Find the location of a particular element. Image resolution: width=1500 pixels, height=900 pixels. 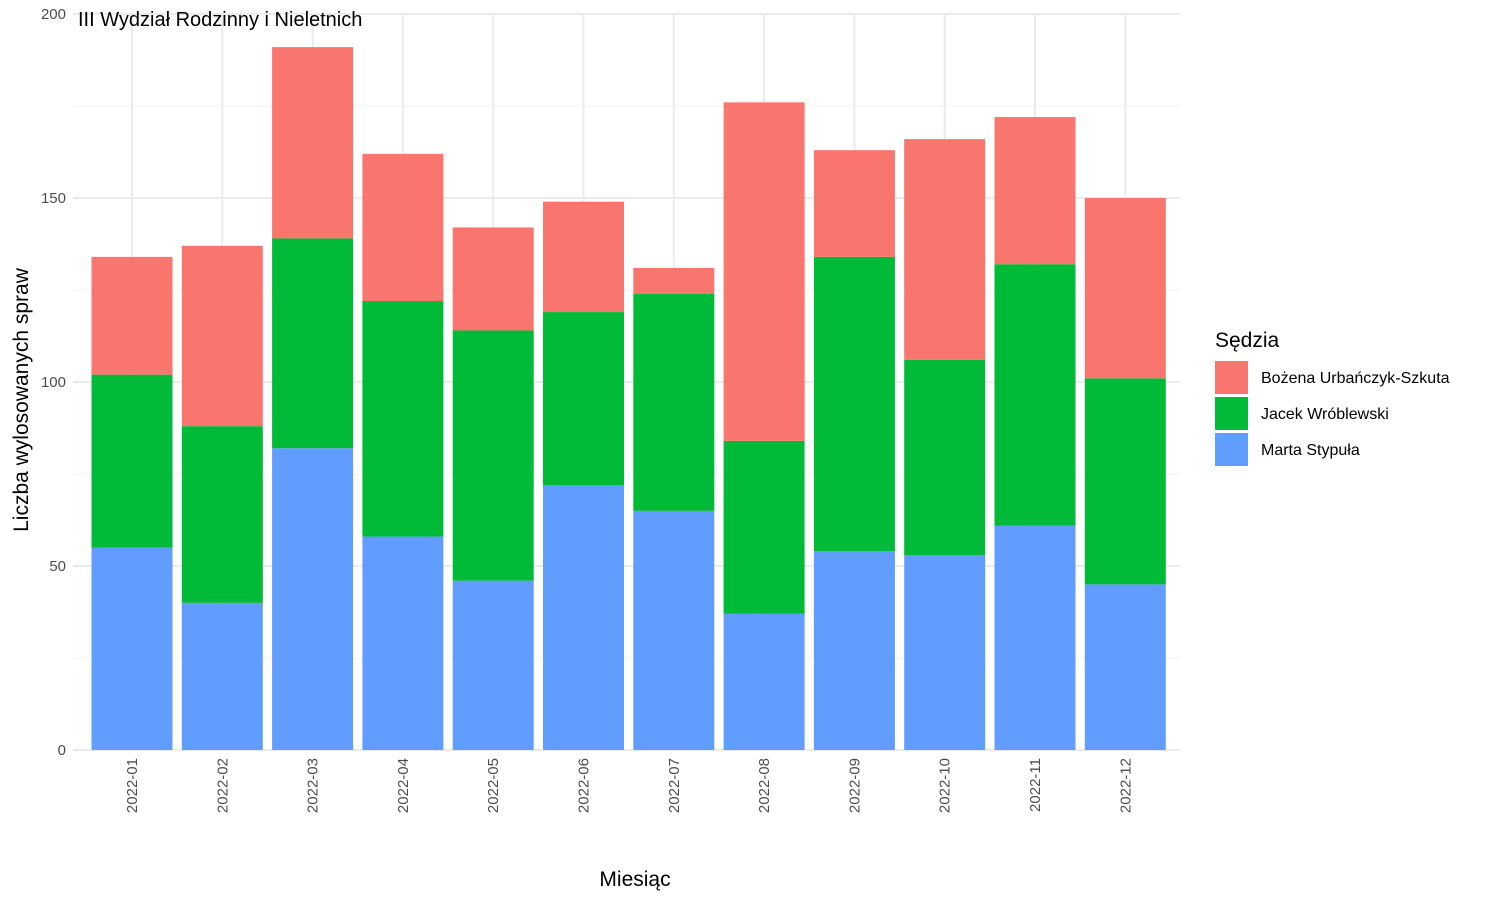

x-tick-label: 2022-05 is located at coordinates (493, 785).